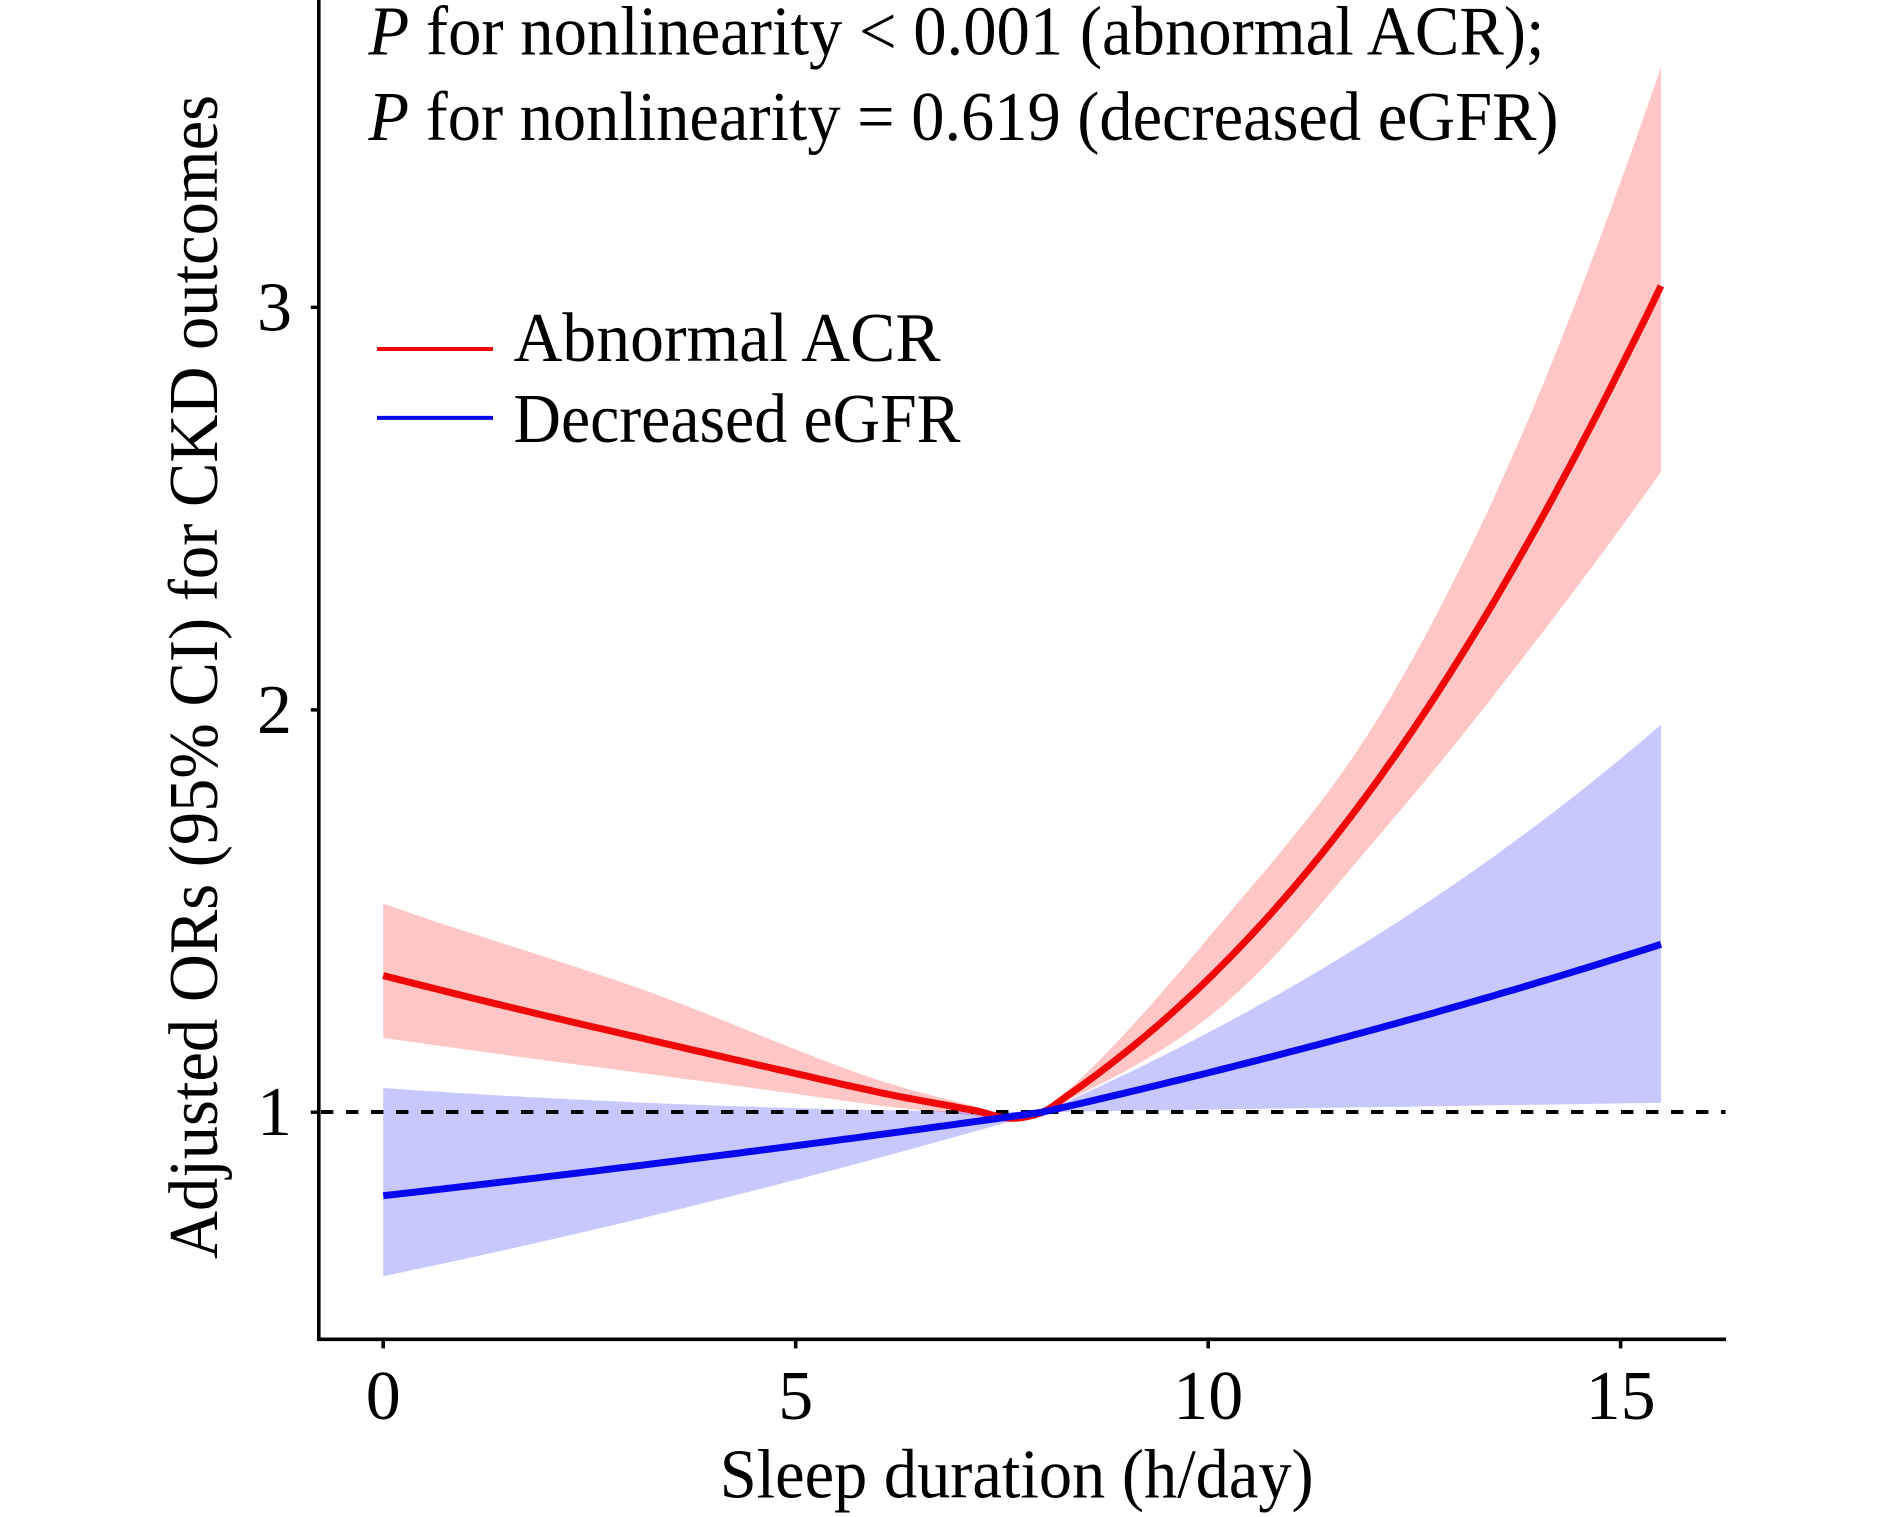  Describe the element at coordinates (1017, 1475) in the screenshot. I see `svg-text: Sleep duration (h/day)` at that location.